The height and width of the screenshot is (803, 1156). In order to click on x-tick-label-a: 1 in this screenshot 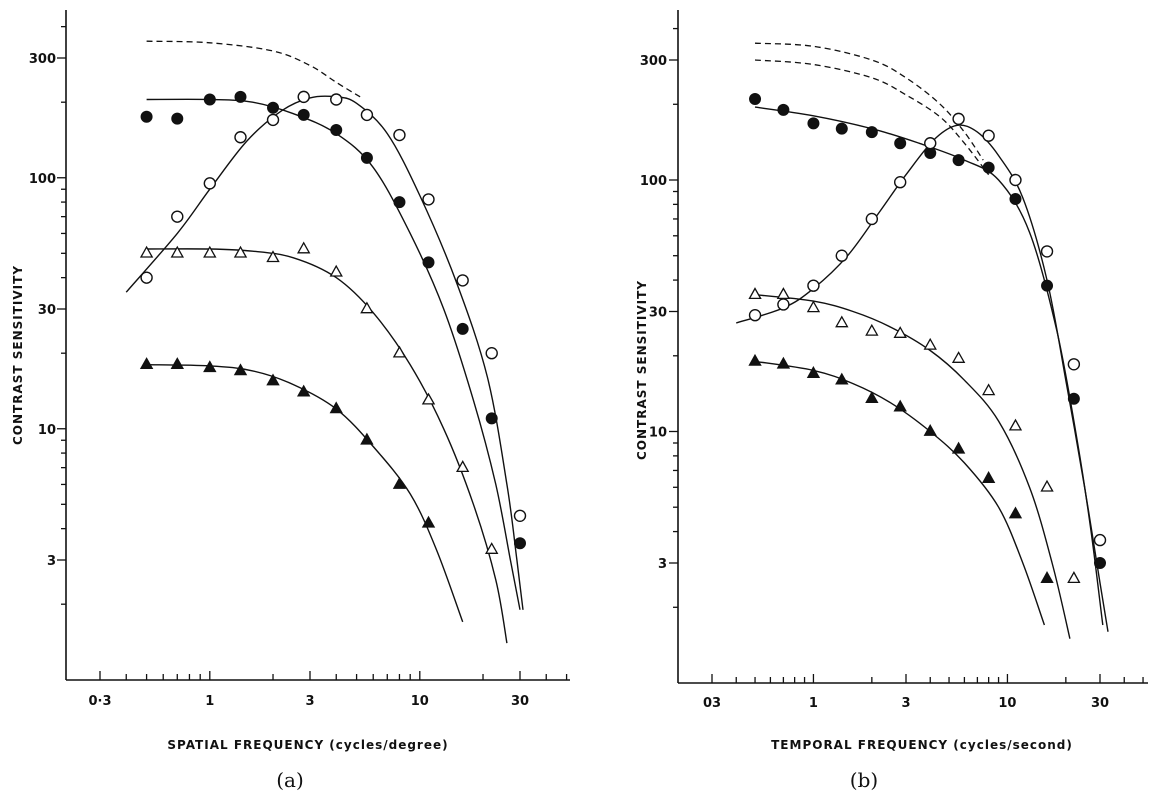, I will do `click(209, 701)`.